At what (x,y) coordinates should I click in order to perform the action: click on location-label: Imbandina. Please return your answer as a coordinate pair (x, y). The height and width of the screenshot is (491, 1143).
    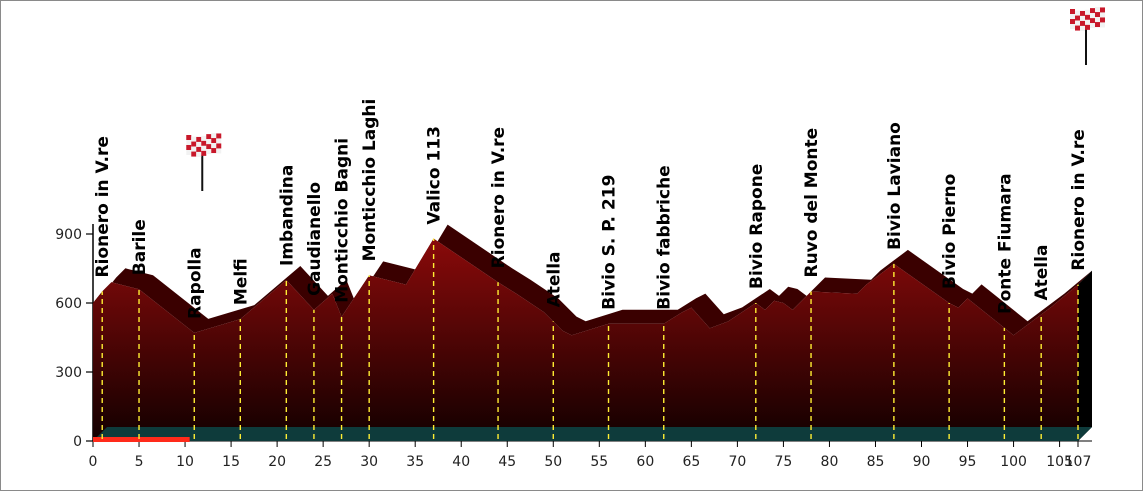
    Looking at the image, I should click on (287, 215).